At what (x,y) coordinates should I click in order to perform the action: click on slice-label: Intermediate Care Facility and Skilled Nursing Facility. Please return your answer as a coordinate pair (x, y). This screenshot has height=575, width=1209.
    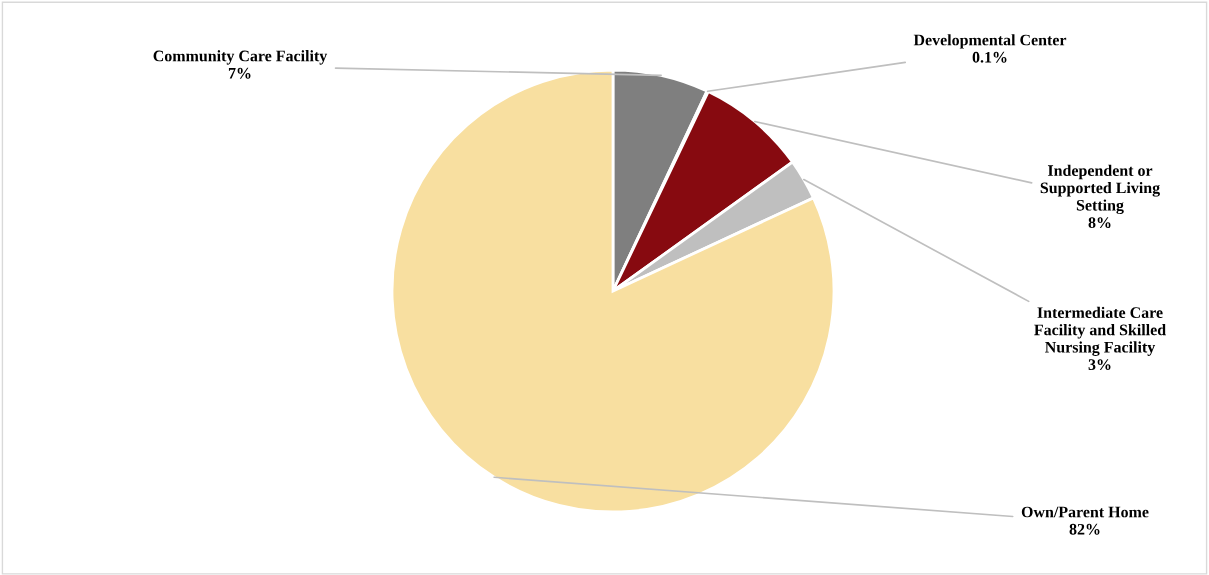
    Looking at the image, I should click on (1100, 331).